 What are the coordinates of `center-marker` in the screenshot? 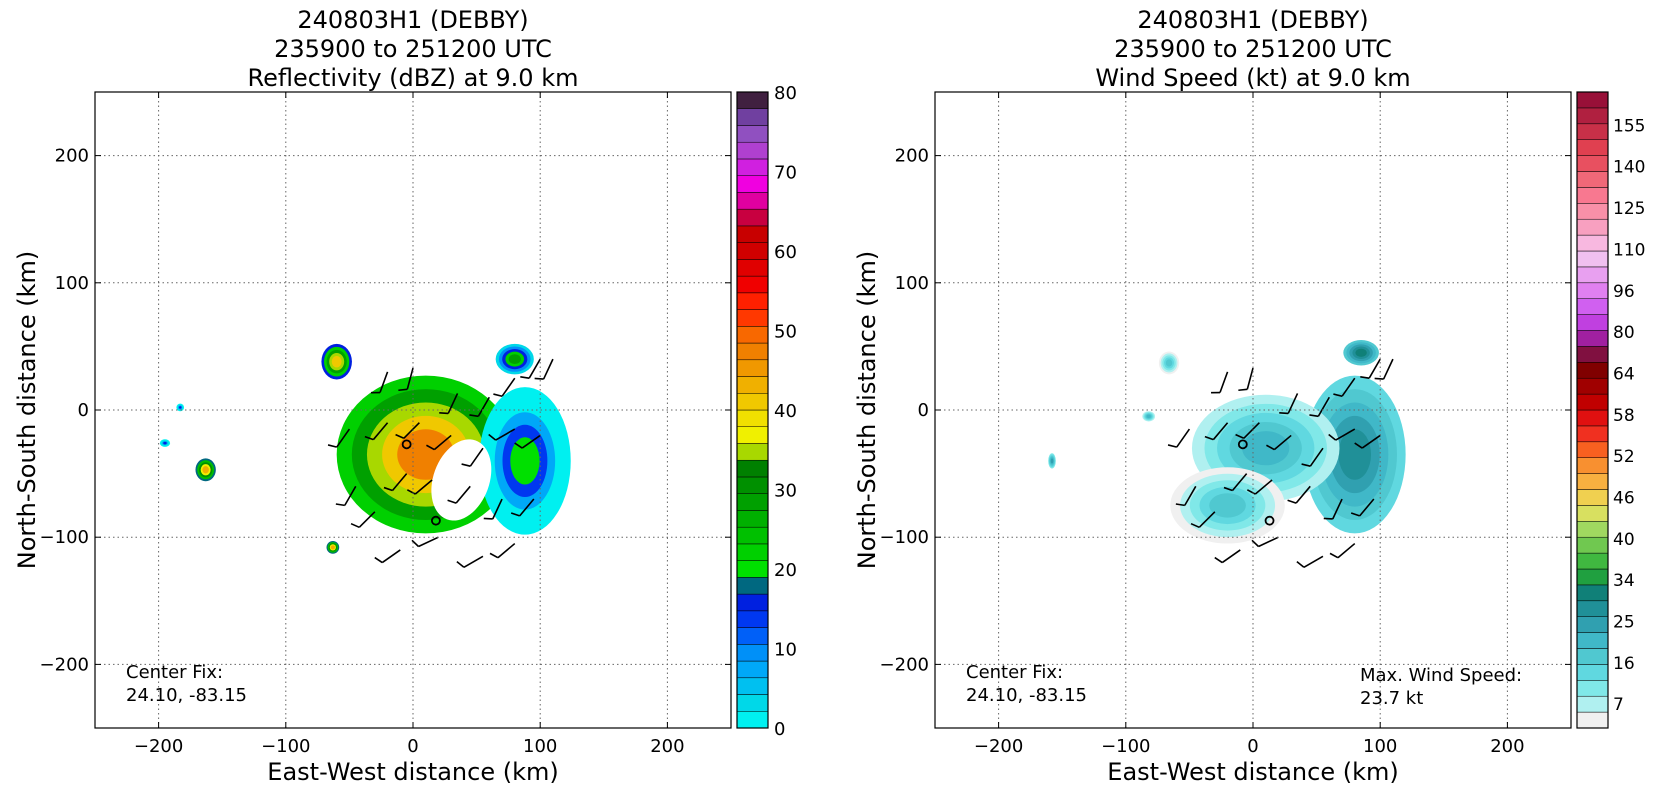 It's located at (1269, 520).